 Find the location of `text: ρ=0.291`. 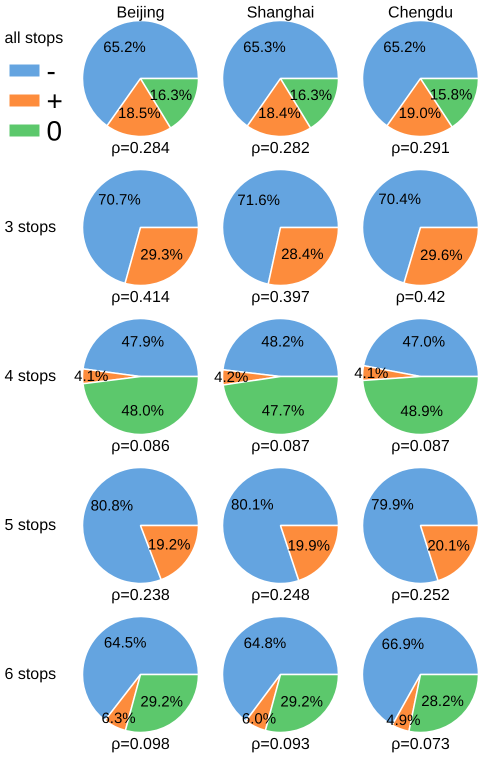

text: ρ=0.291 is located at coordinates (420, 148).